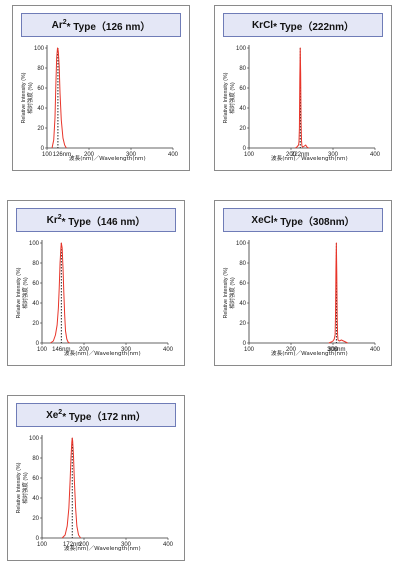 This screenshot has width=402, height=571. Describe the element at coordinates (104, 417) in the screenshot. I see `title-rest: * Type（172 nm）` at that location.